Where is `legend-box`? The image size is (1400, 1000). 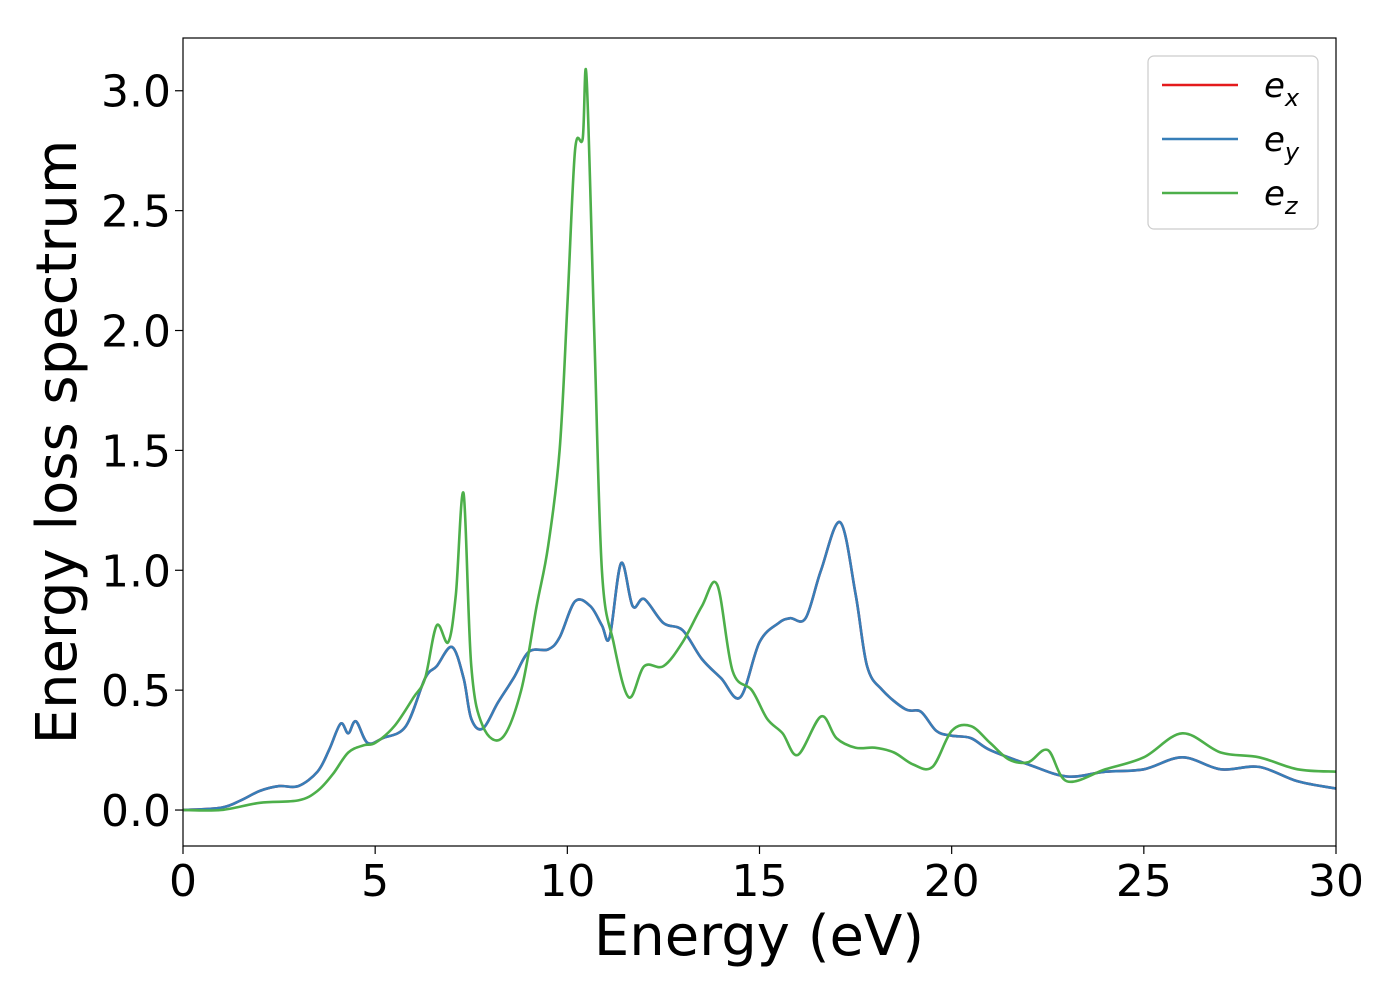
legend-box is located at coordinates (1233, 142).